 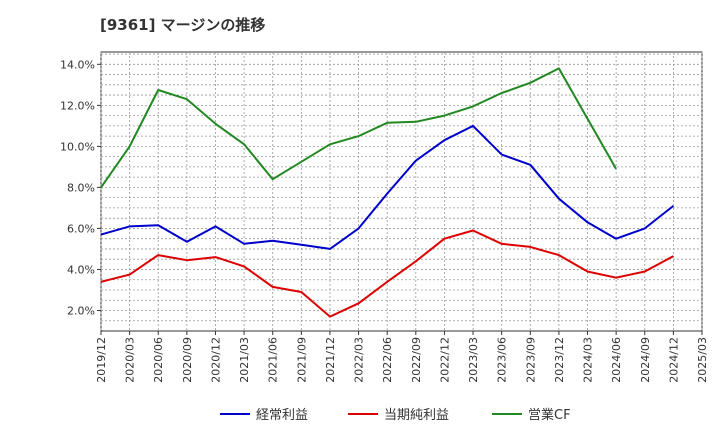 I want to click on x-tick-label: 2025/03, so click(x=702, y=360).